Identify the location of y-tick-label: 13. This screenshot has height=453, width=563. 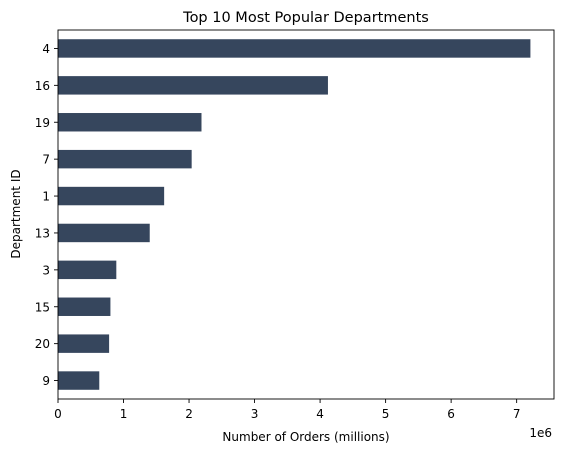
(42, 233).